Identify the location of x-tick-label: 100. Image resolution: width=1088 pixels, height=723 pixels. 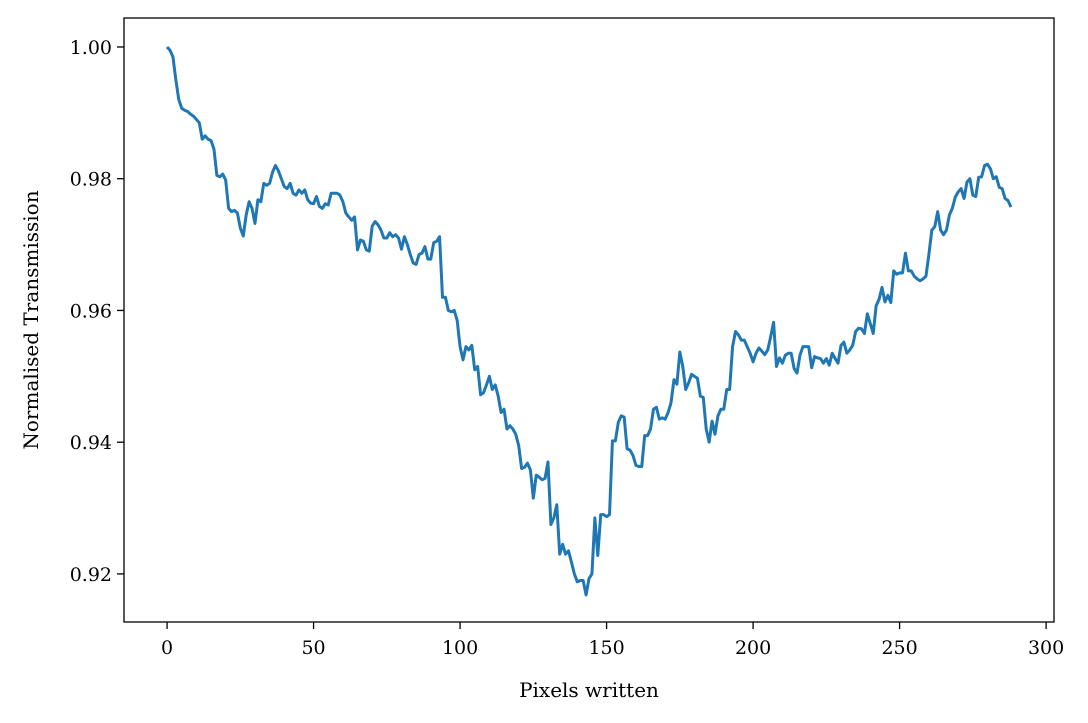
(460, 648).